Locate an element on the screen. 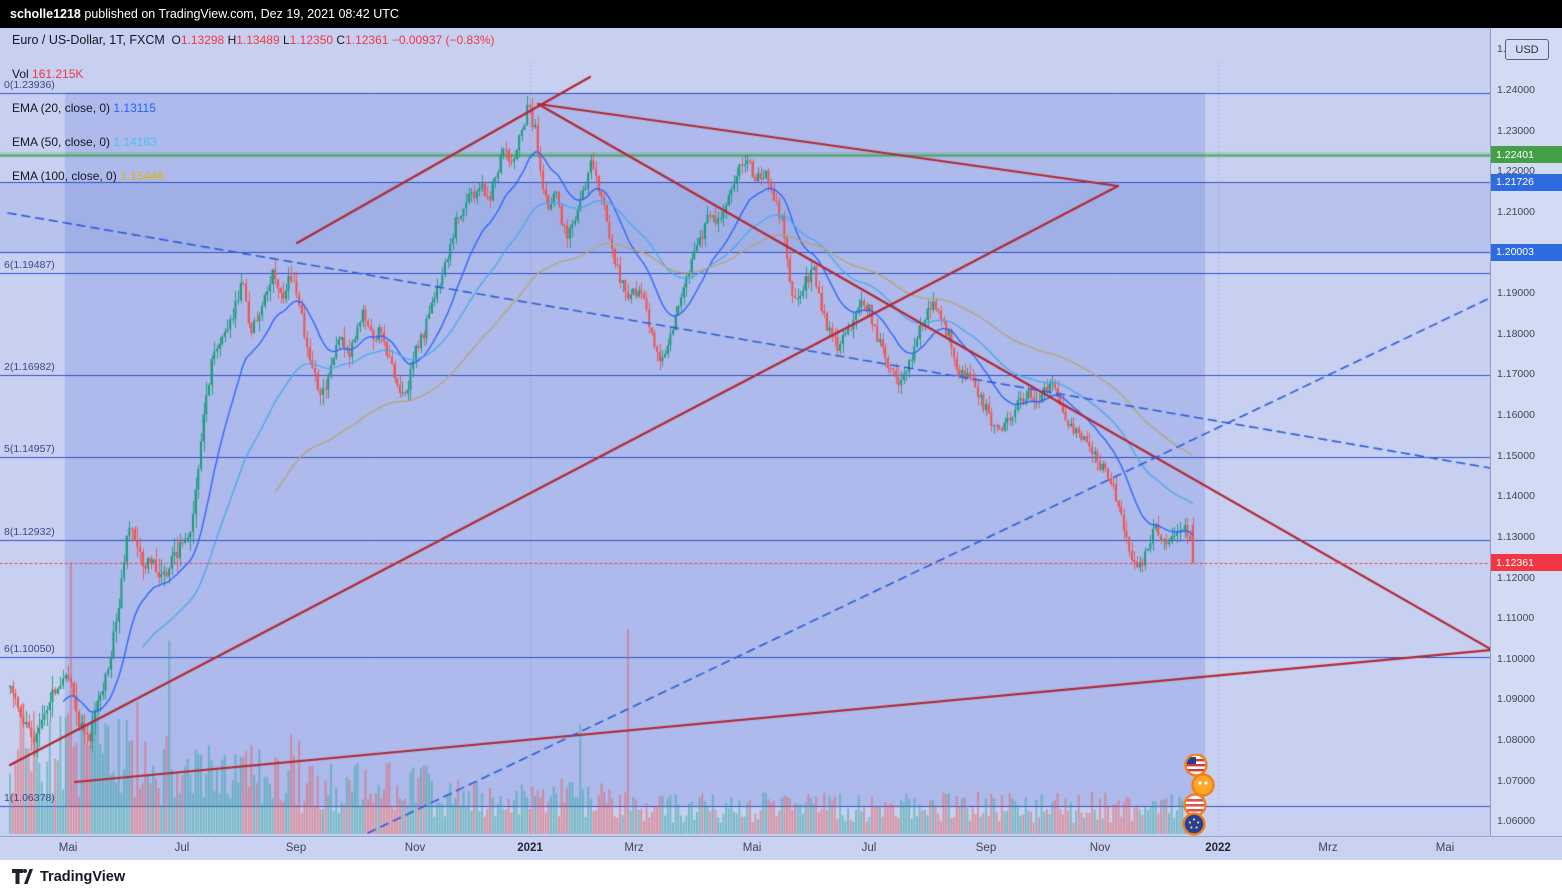 The image size is (1562, 893). indicator-value: 1.15448 is located at coordinates (142, 176).